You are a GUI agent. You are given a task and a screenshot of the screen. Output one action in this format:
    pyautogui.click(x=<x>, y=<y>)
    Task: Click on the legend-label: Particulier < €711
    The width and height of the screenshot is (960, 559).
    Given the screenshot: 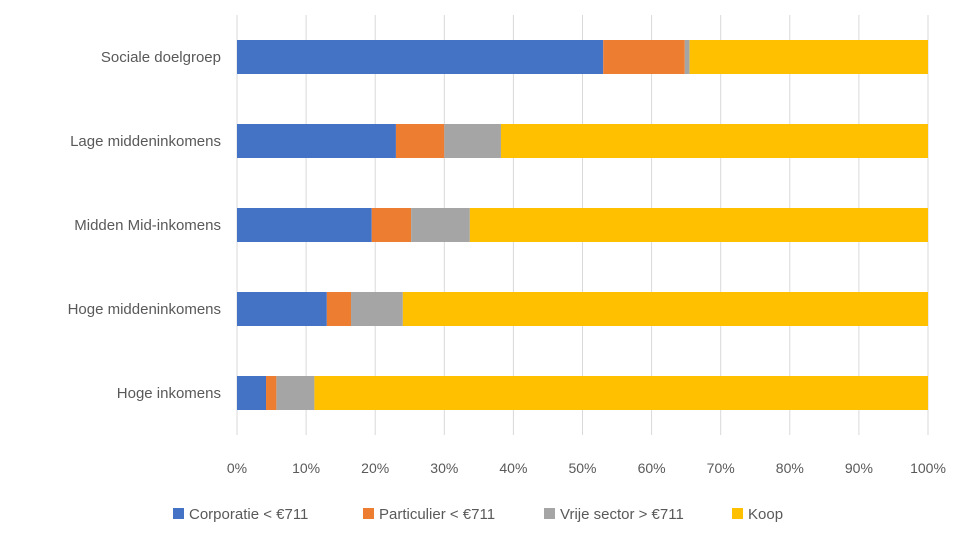 What is the action you would take?
    pyautogui.click(x=437, y=514)
    